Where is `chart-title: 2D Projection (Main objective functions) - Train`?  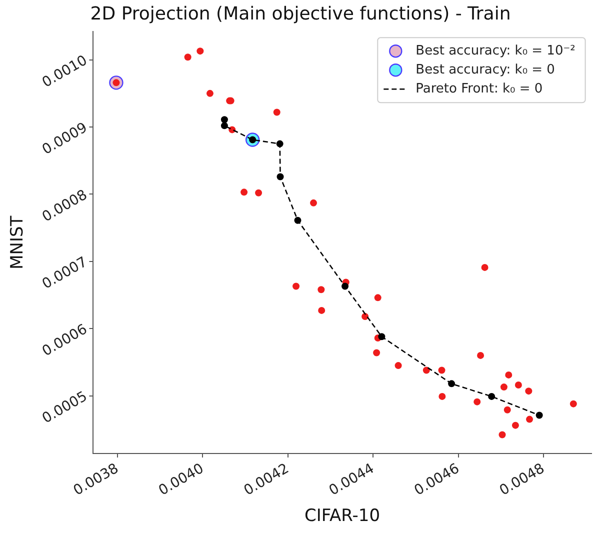
chart-title: 2D Projection (Main objective functions) - Train is located at coordinates (300, 13).